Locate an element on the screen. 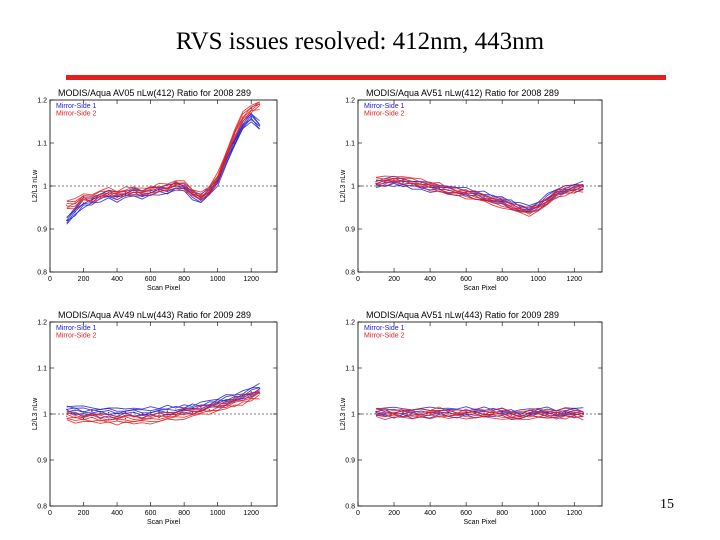 The width and height of the screenshot is (720, 540). y-tick-label: 1 is located at coordinates (45, 187).